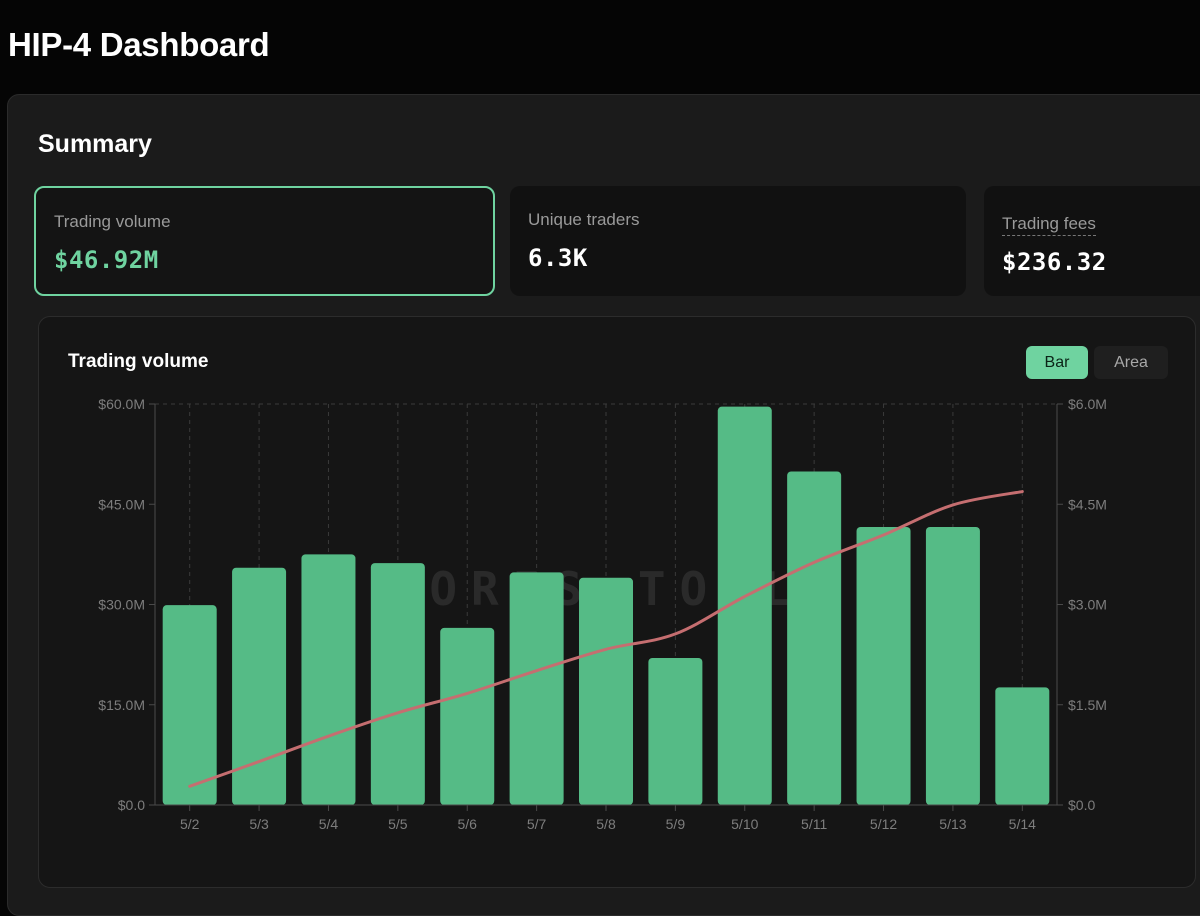 Image resolution: width=1200 pixels, height=916 pixels. What do you see at coordinates (1087, 705) in the screenshot?
I see `y-right-tick-label: $1.5M` at bounding box center [1087, 705].